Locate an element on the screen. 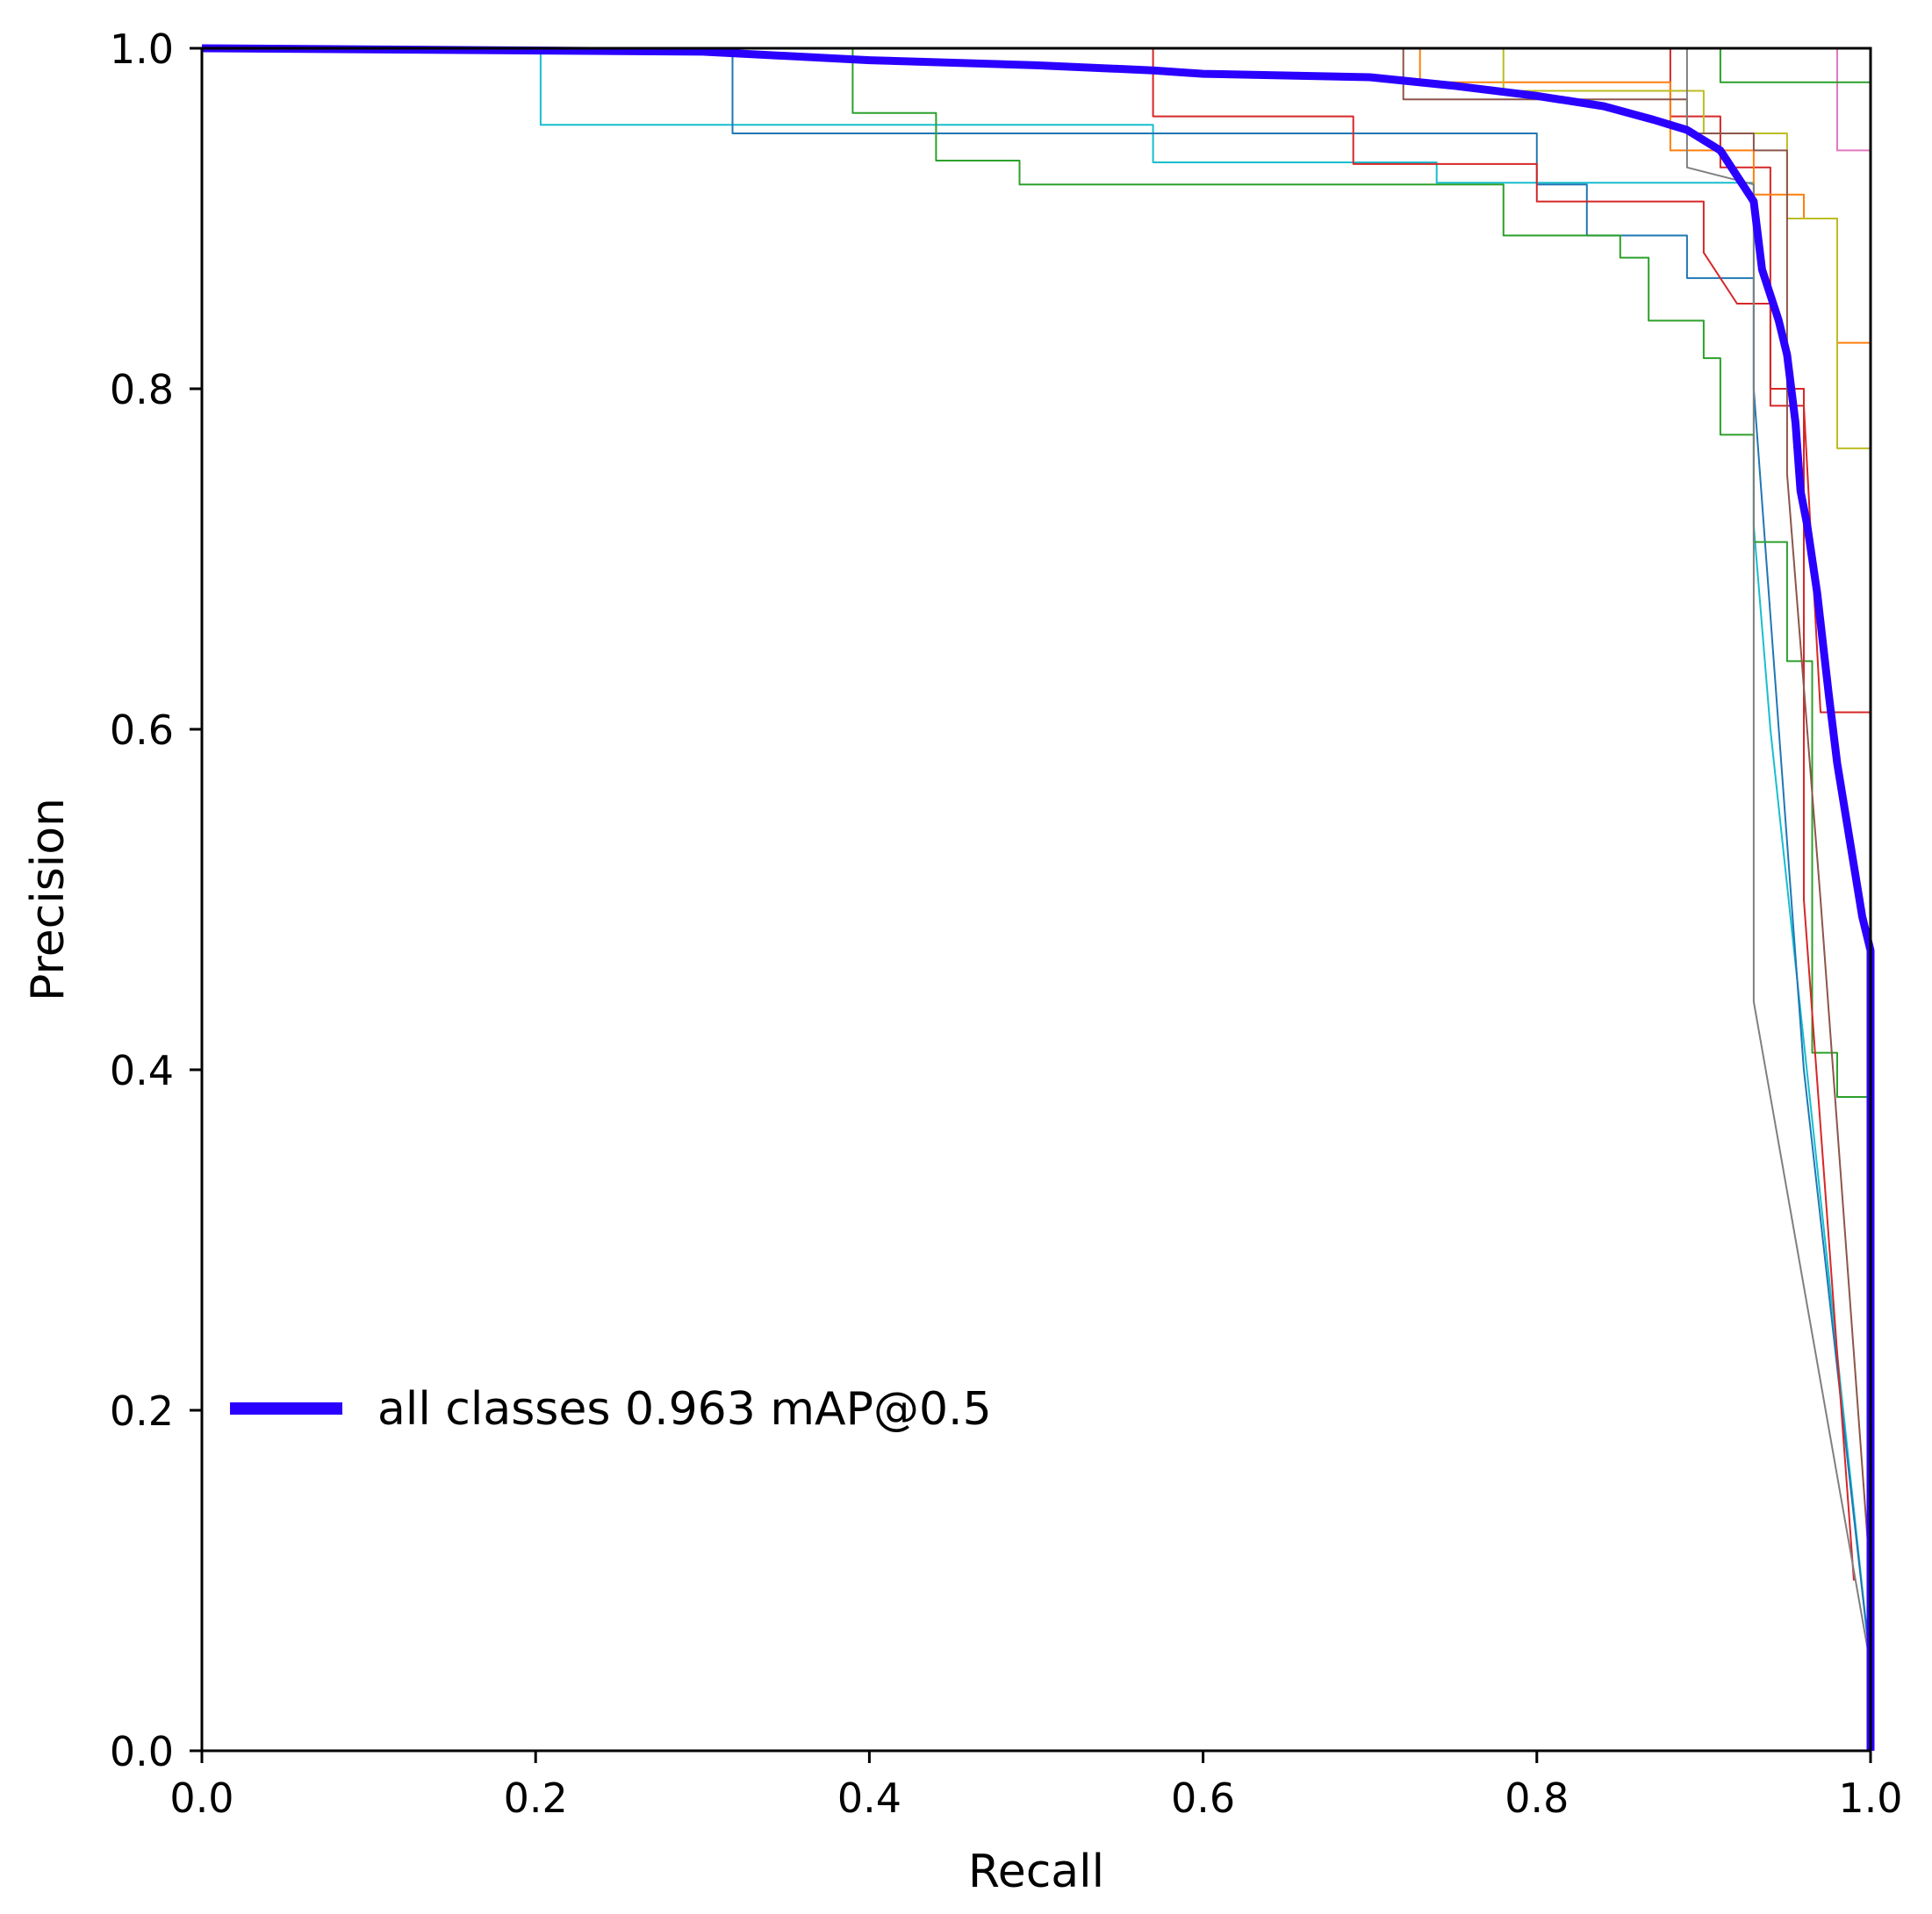  x-tick-label: 1.0 is located at coordinates (1870, 1798).